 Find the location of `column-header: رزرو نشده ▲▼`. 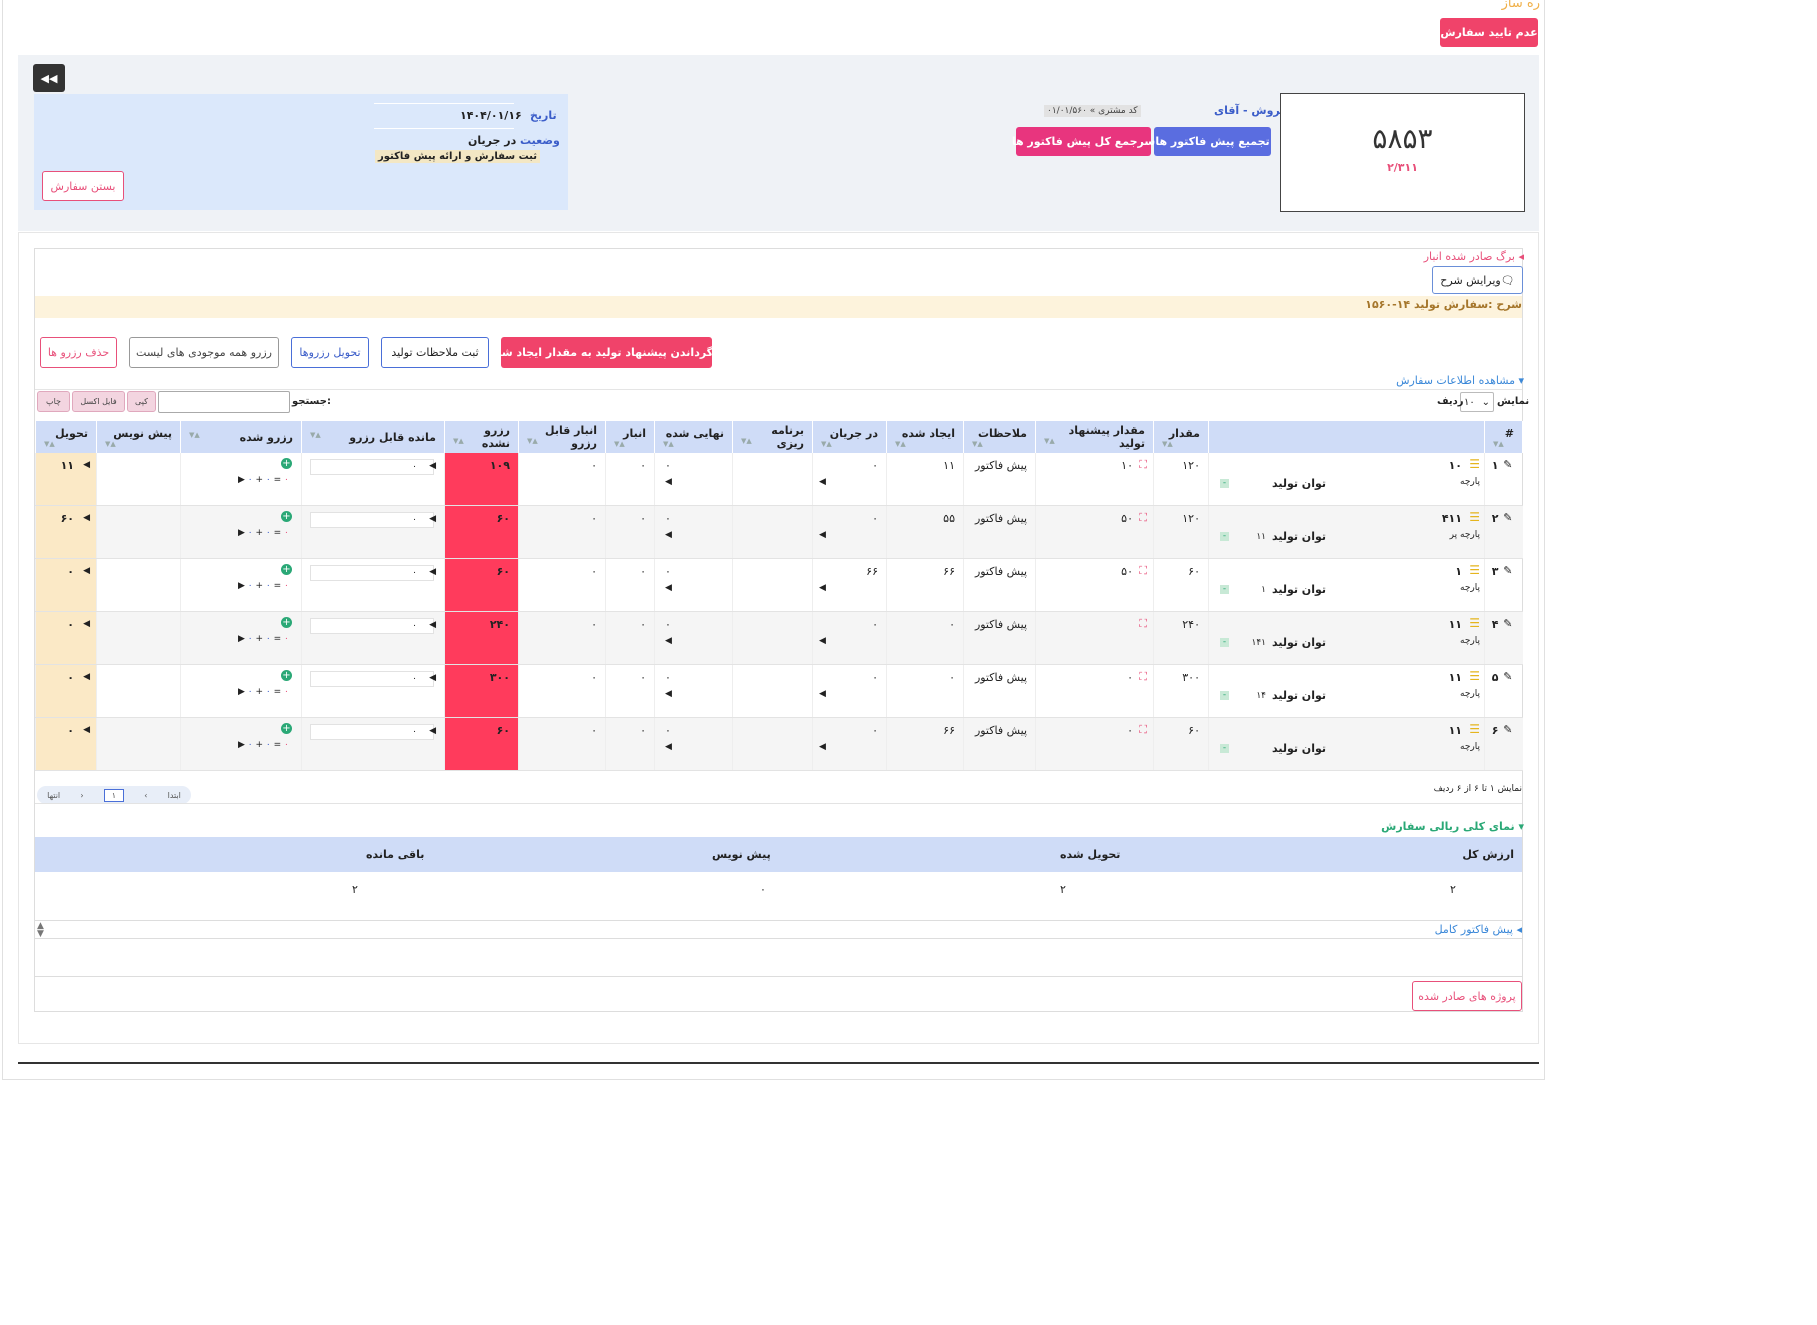

column-header: رزرو نشده ▲▼ is located at coordinates (481, 437).